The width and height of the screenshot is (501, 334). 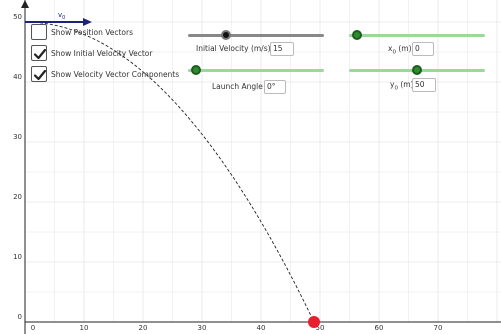 I want to click on launch-angle-slider-thumb, so click(x=196, y=70).